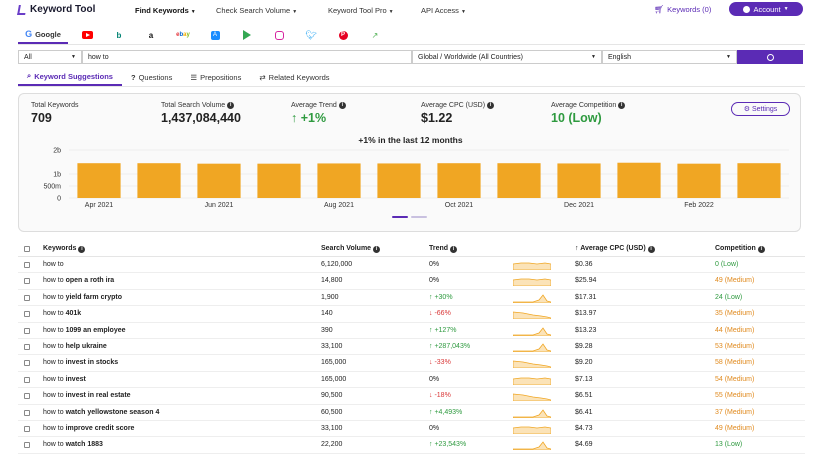 This screenshot has height=456, width=825. What do you see at coordinates (279, 180) in the screenshot?
I see `bar-jul-2021` at bounding box center [279, 180].